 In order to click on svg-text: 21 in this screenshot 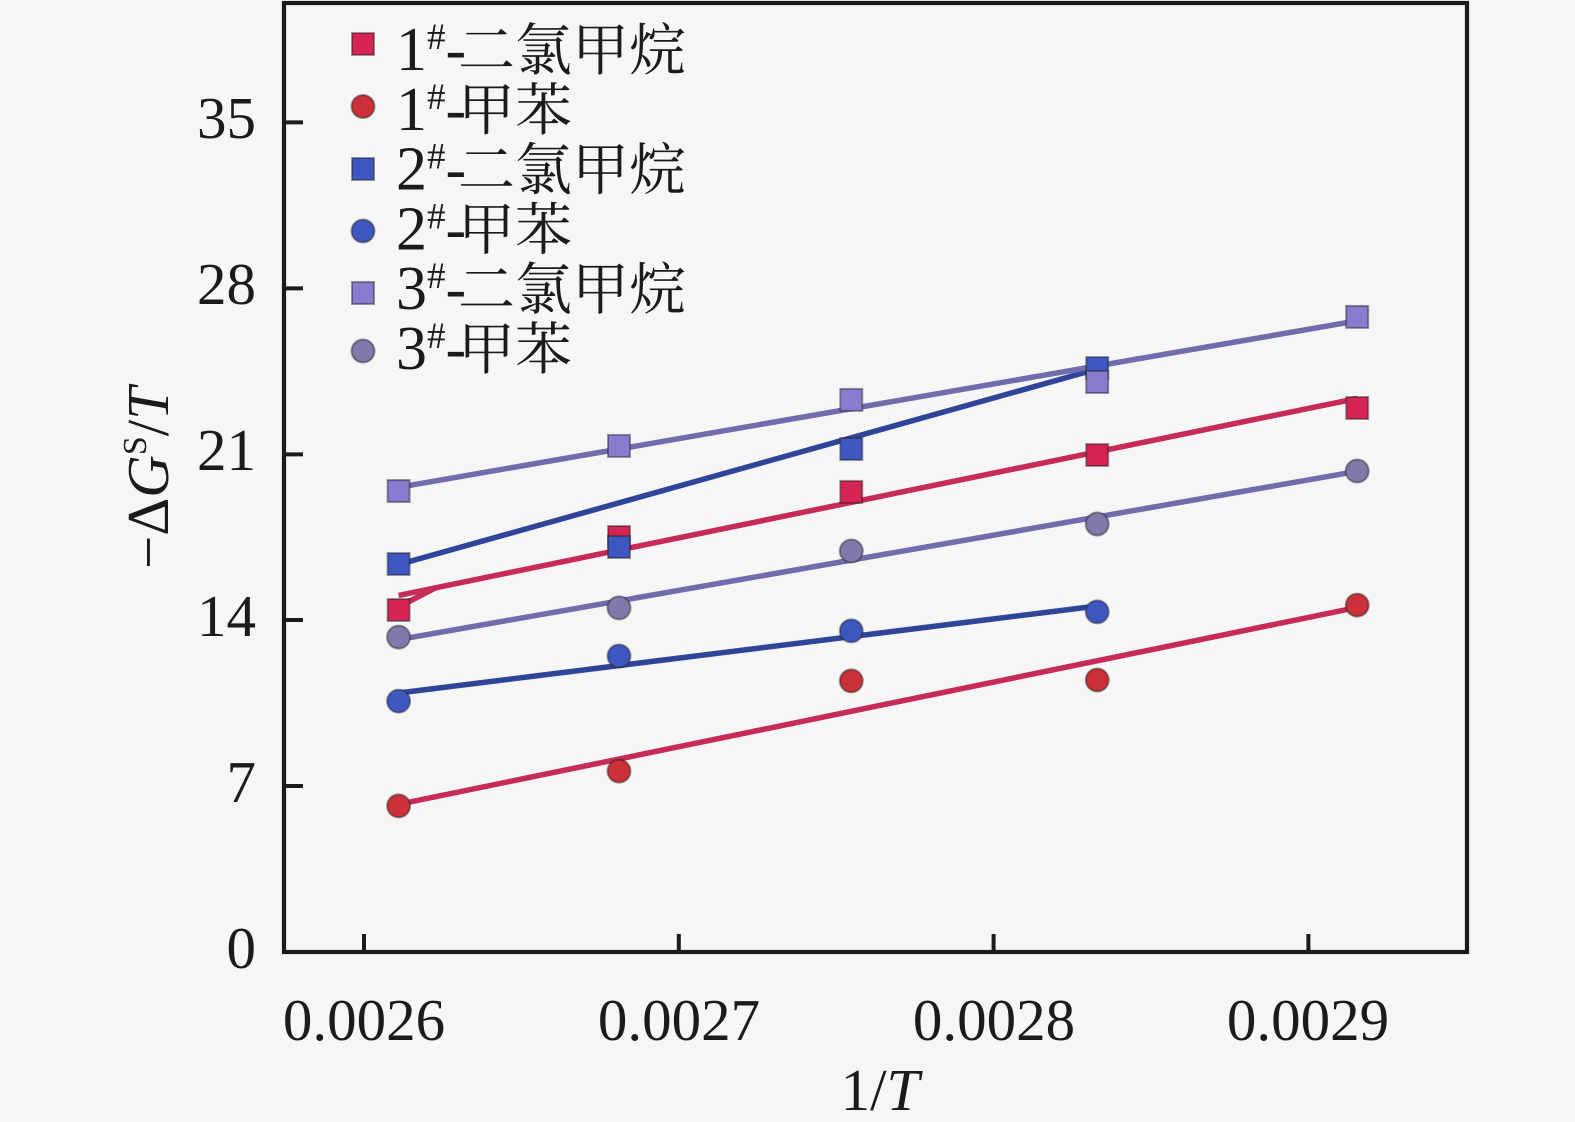, I will do `click(226, 450)`.